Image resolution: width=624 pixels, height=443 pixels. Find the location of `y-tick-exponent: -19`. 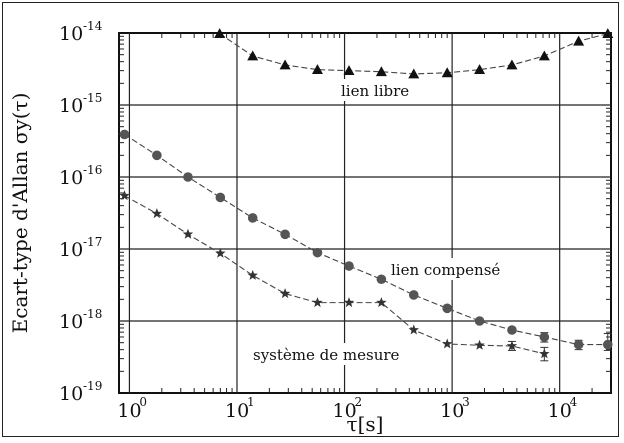

y-tick-exponent: -19 is located at coordinates (92, 386).